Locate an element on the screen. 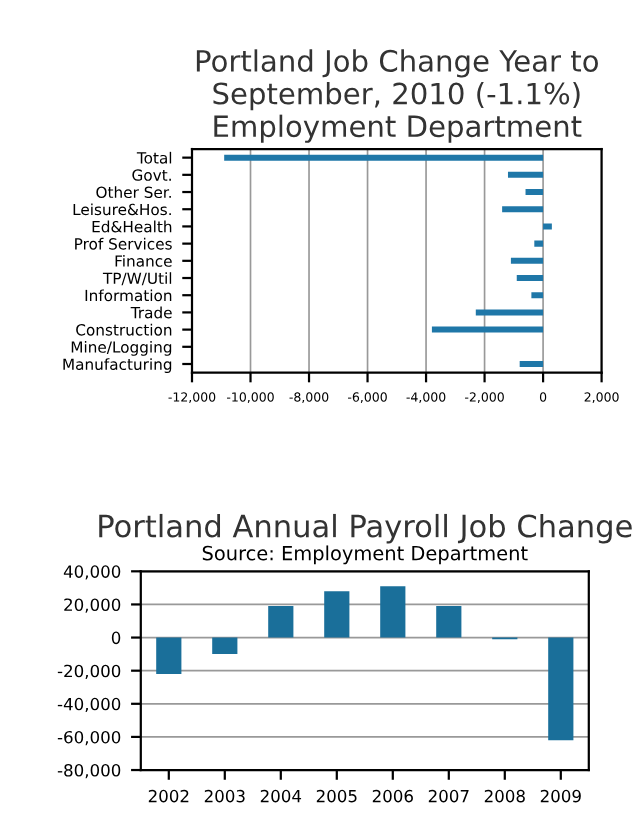 The image size is (640, 828). x-tick-label: 2008 is located at coordinates (504, 796).